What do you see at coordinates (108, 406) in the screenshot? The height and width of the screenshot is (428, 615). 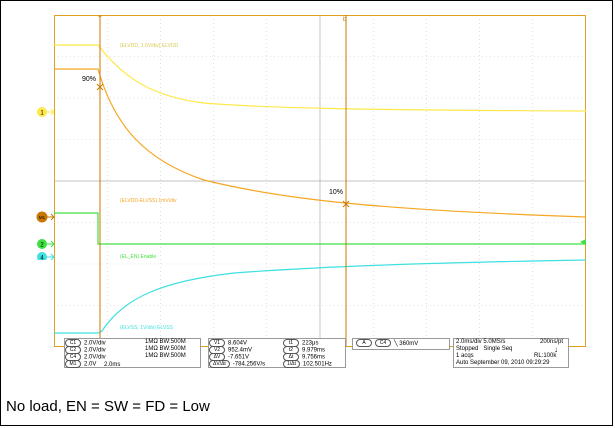 I see `figure-caption: No load, EN = SW = FD = Low` at bounding box center [108, 406].